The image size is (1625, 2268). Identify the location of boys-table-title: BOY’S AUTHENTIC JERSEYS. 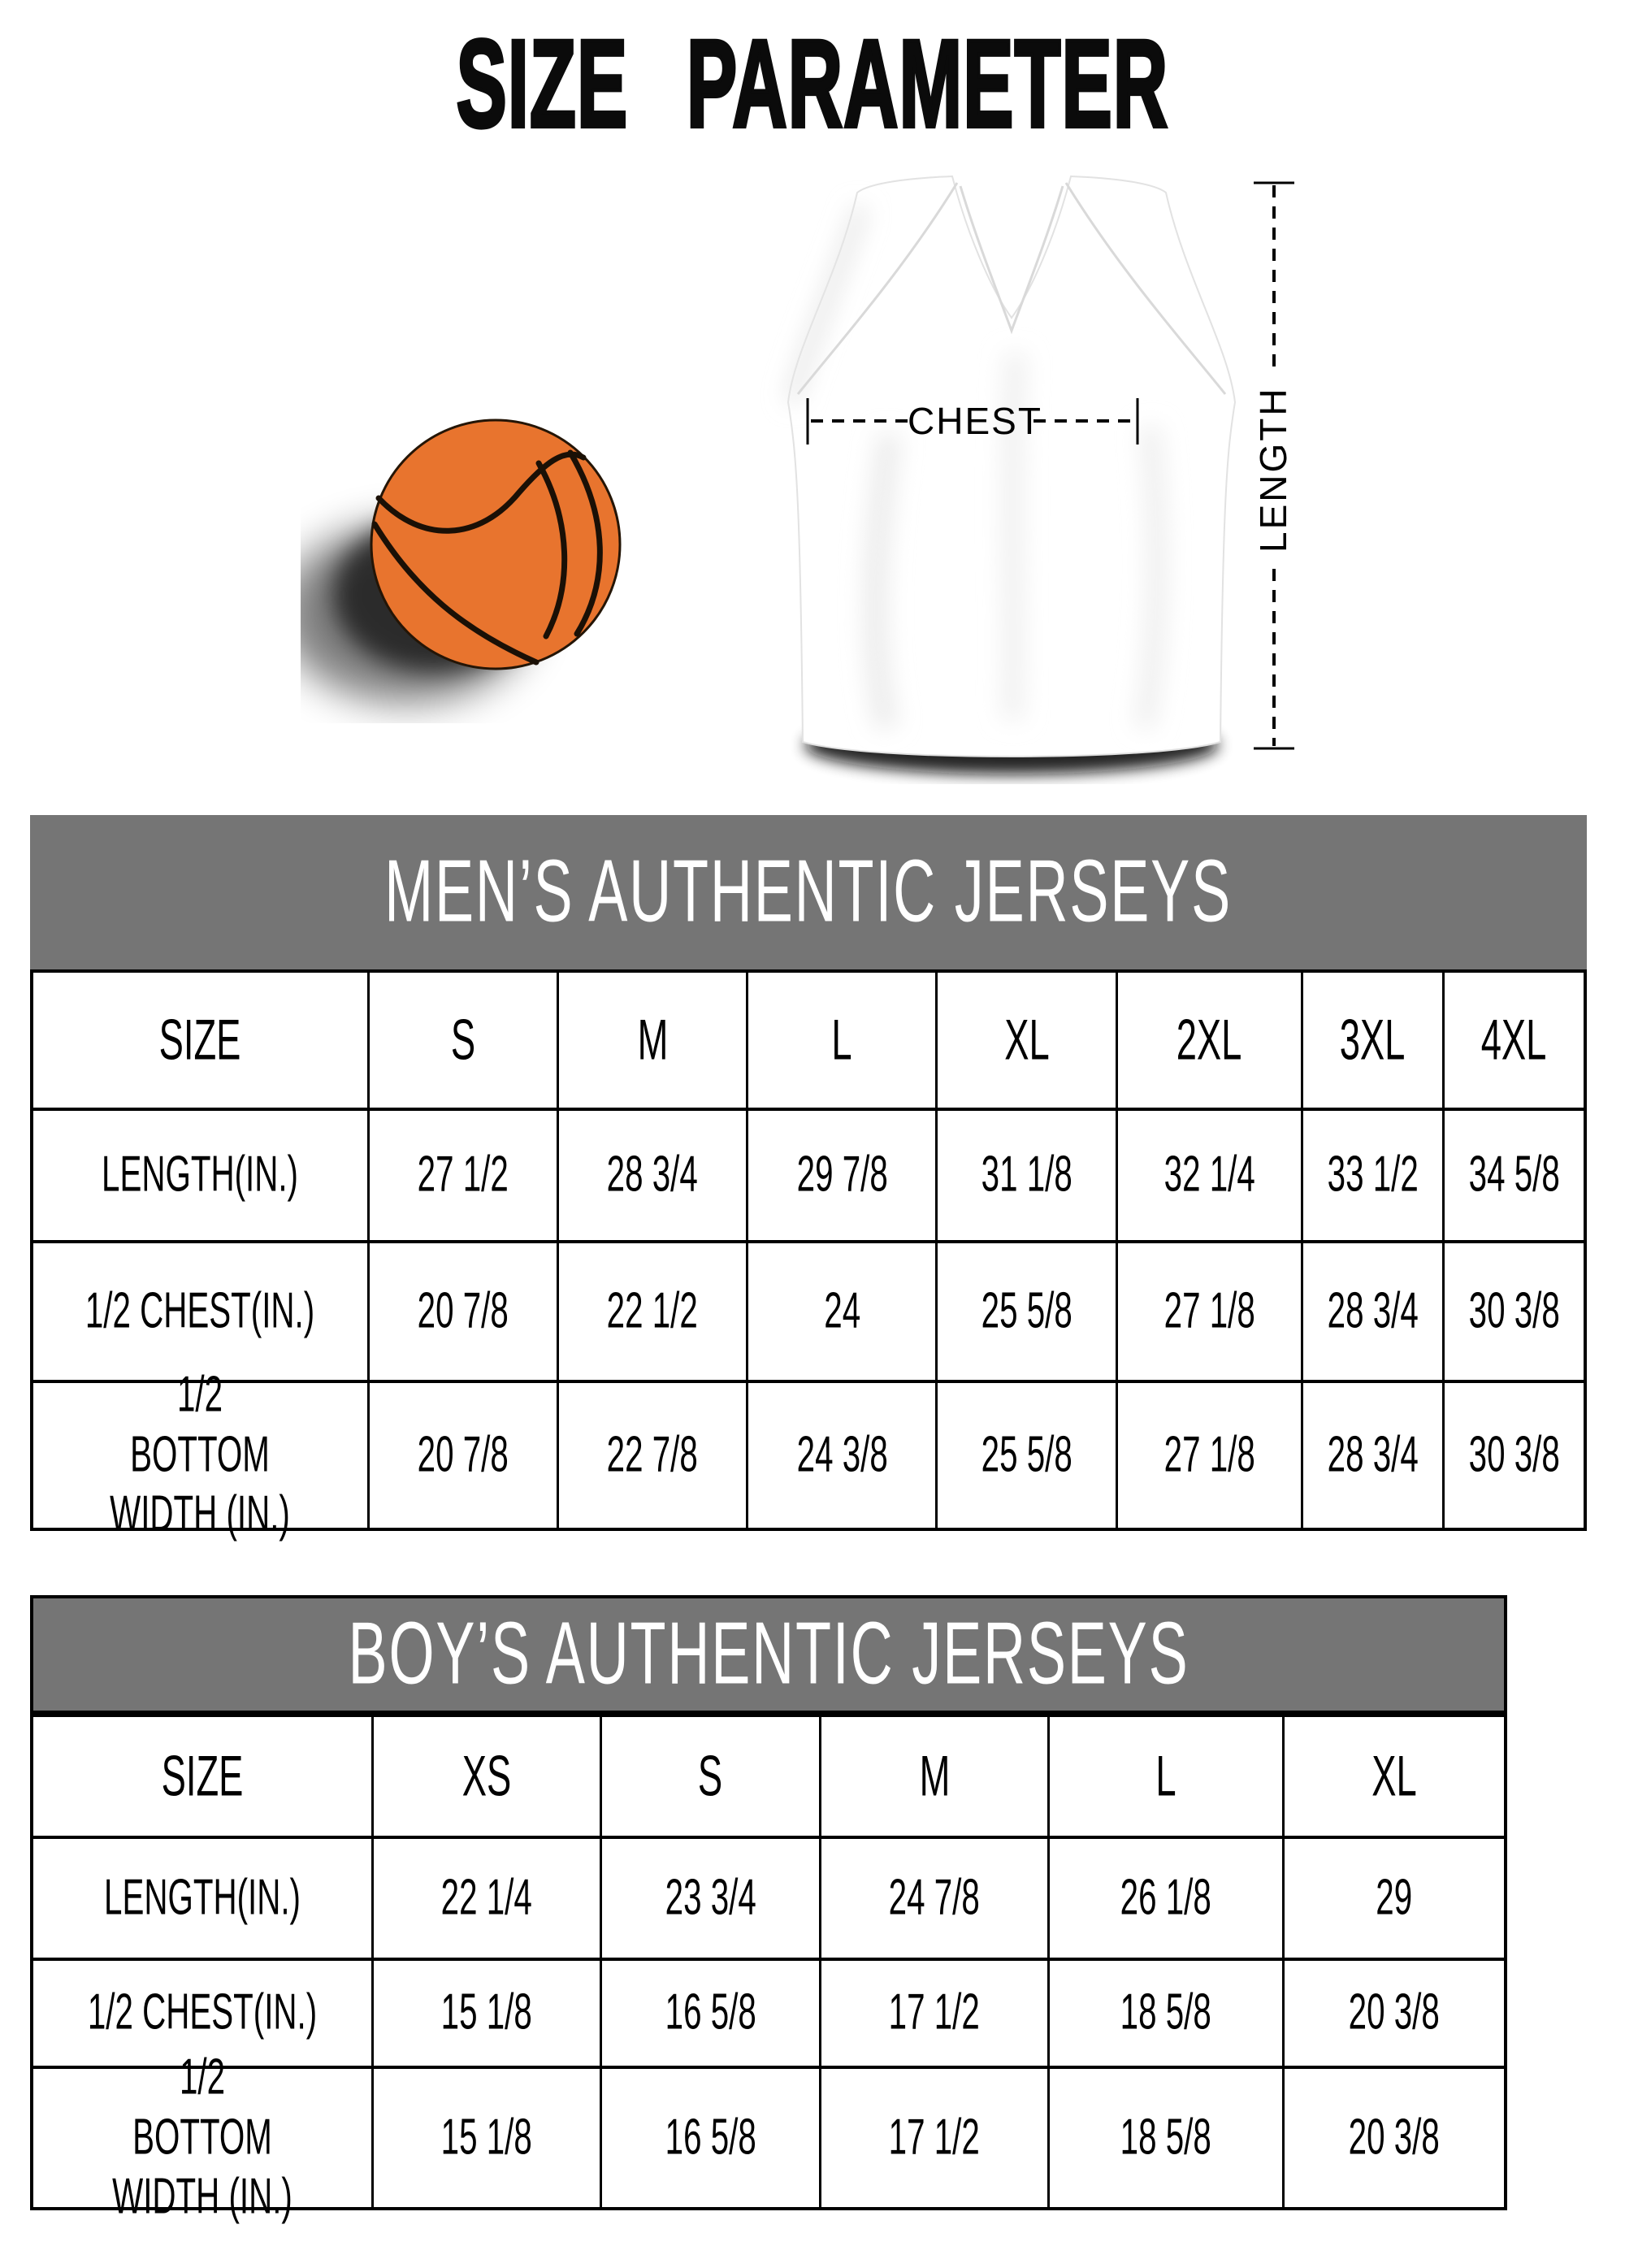
(769, 1654).